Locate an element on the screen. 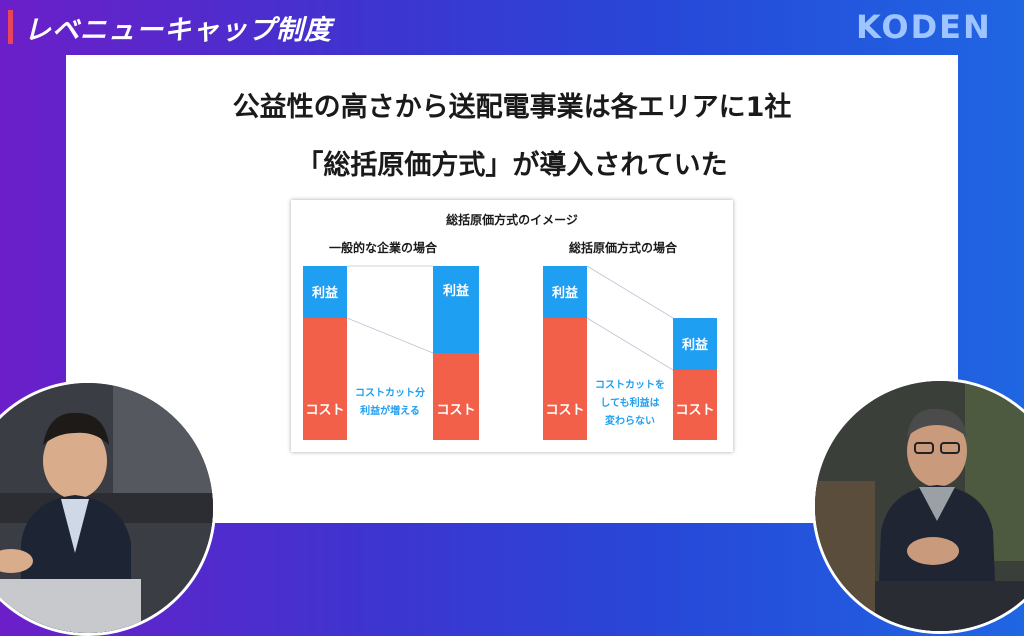 The image size is (1024, 636). right-section-caption: 総括原価方式の場合 is located at coordinates (623, 247).